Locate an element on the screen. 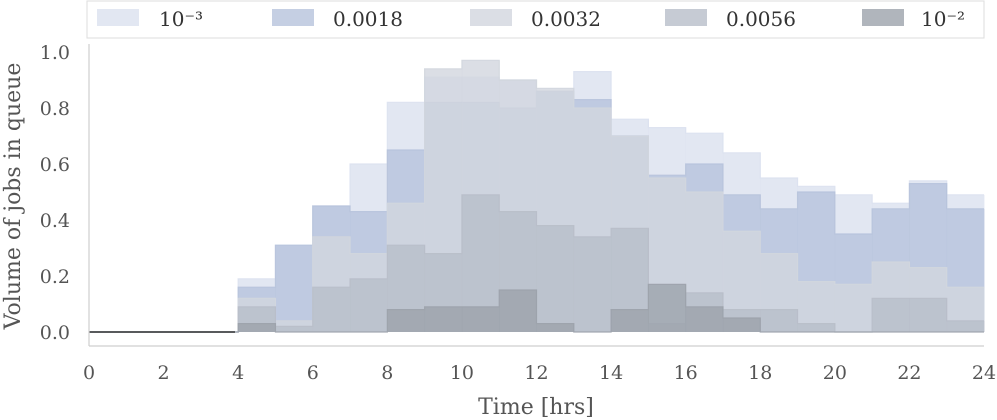  y-tick-label: 0.0 is located at coordinates (55, 333).